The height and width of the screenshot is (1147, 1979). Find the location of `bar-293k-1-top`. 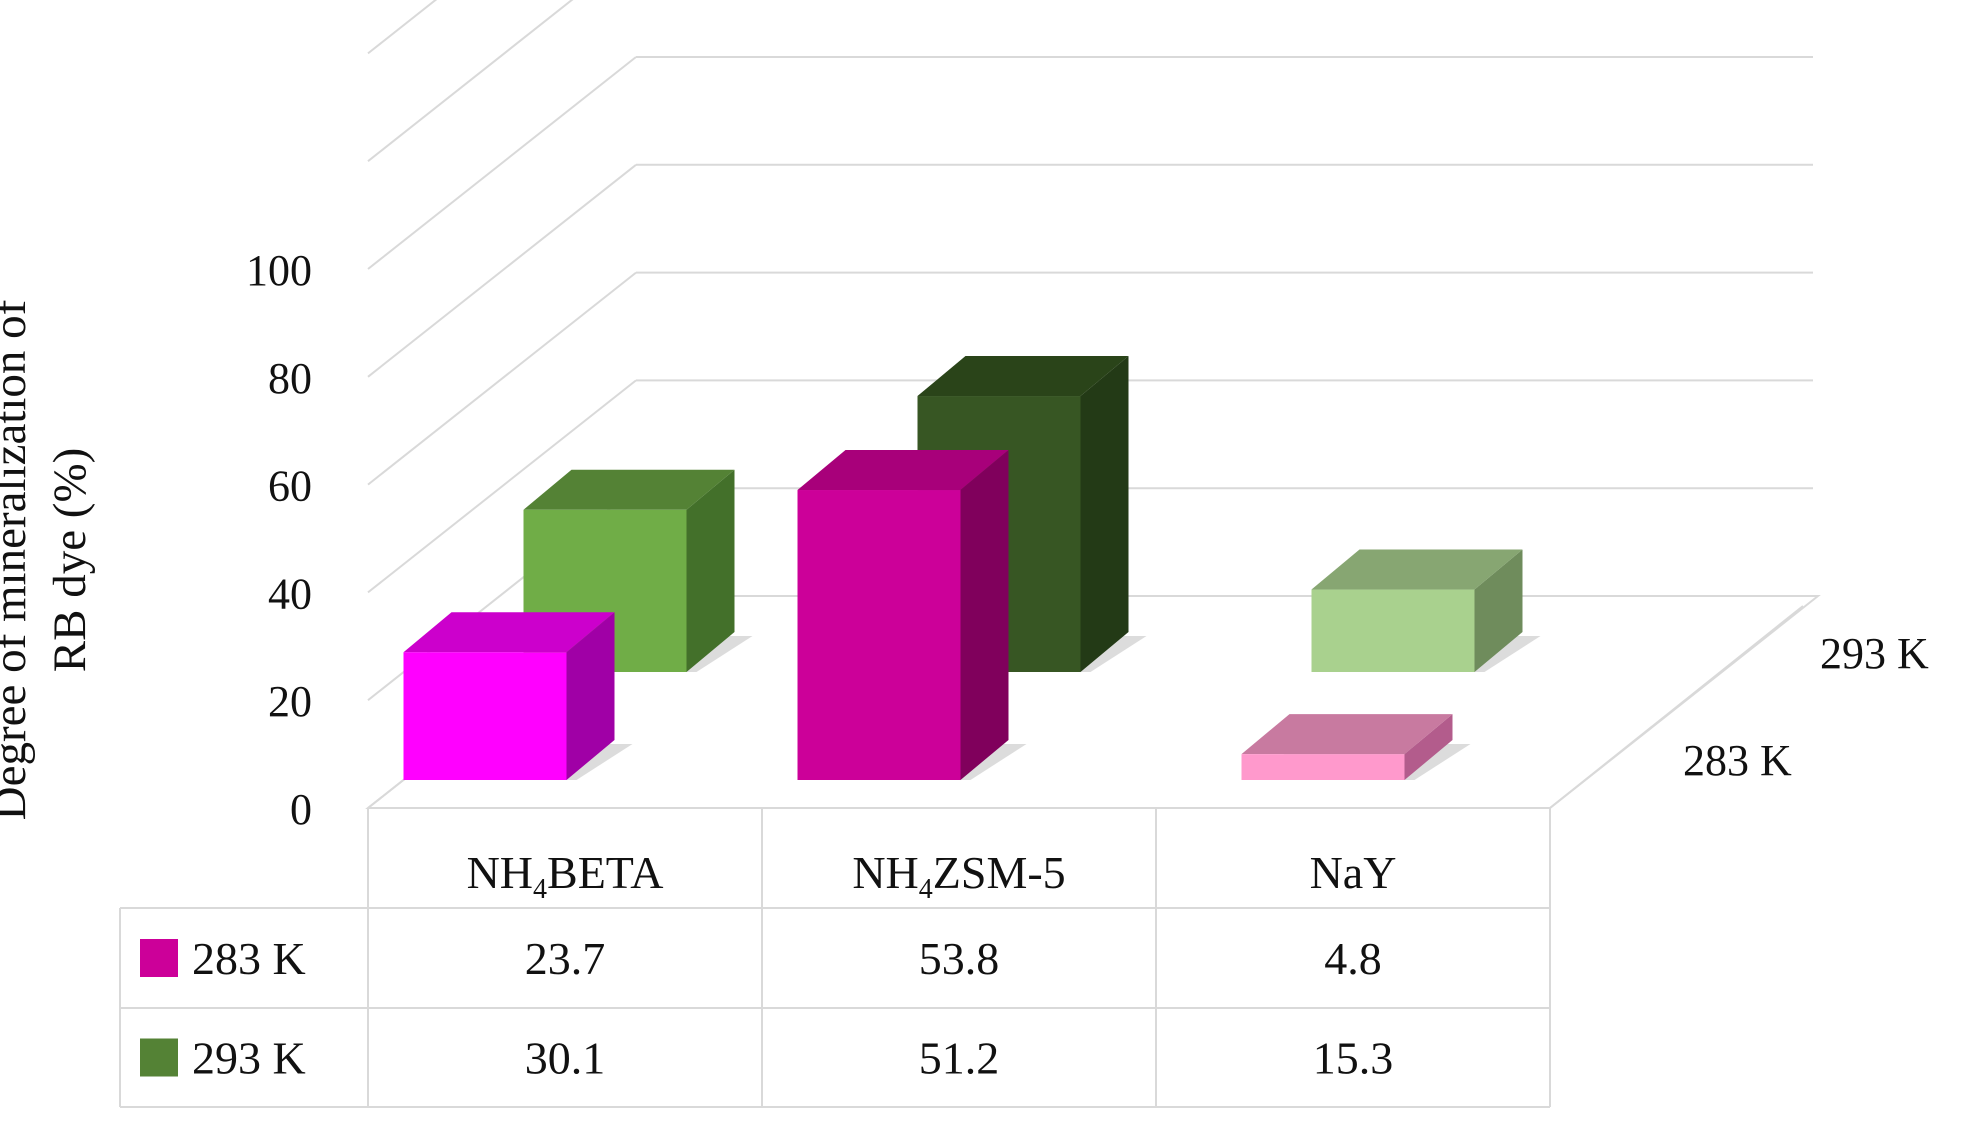

bar-293k-1-top is located at coordinates (1023, 376).